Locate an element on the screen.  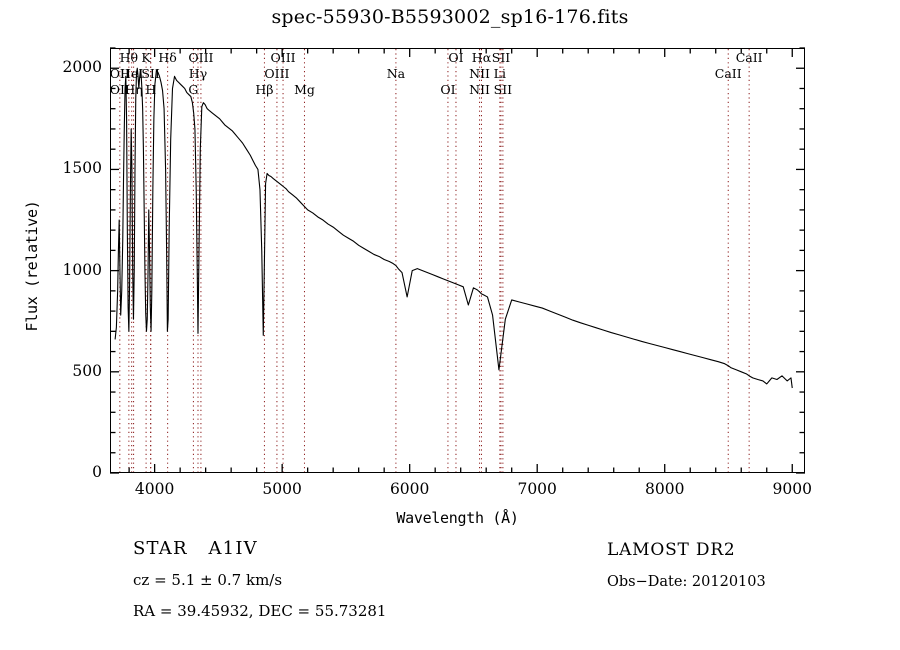
spectral-line-label: HeI is located at coordinates (132, 73).